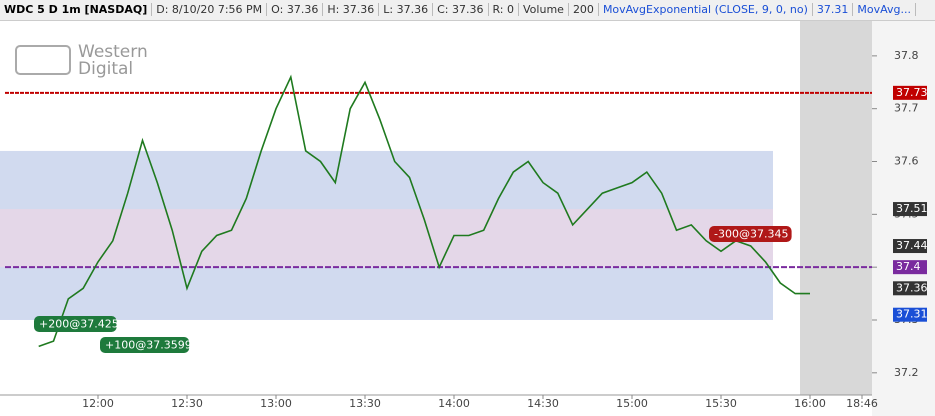 The height and width of the screenshot is (416, 935). What do you see at coordinates (276, 403) in the screenshot?
I see `x-tick-label: 13:00` at bounding box center [276, 403].